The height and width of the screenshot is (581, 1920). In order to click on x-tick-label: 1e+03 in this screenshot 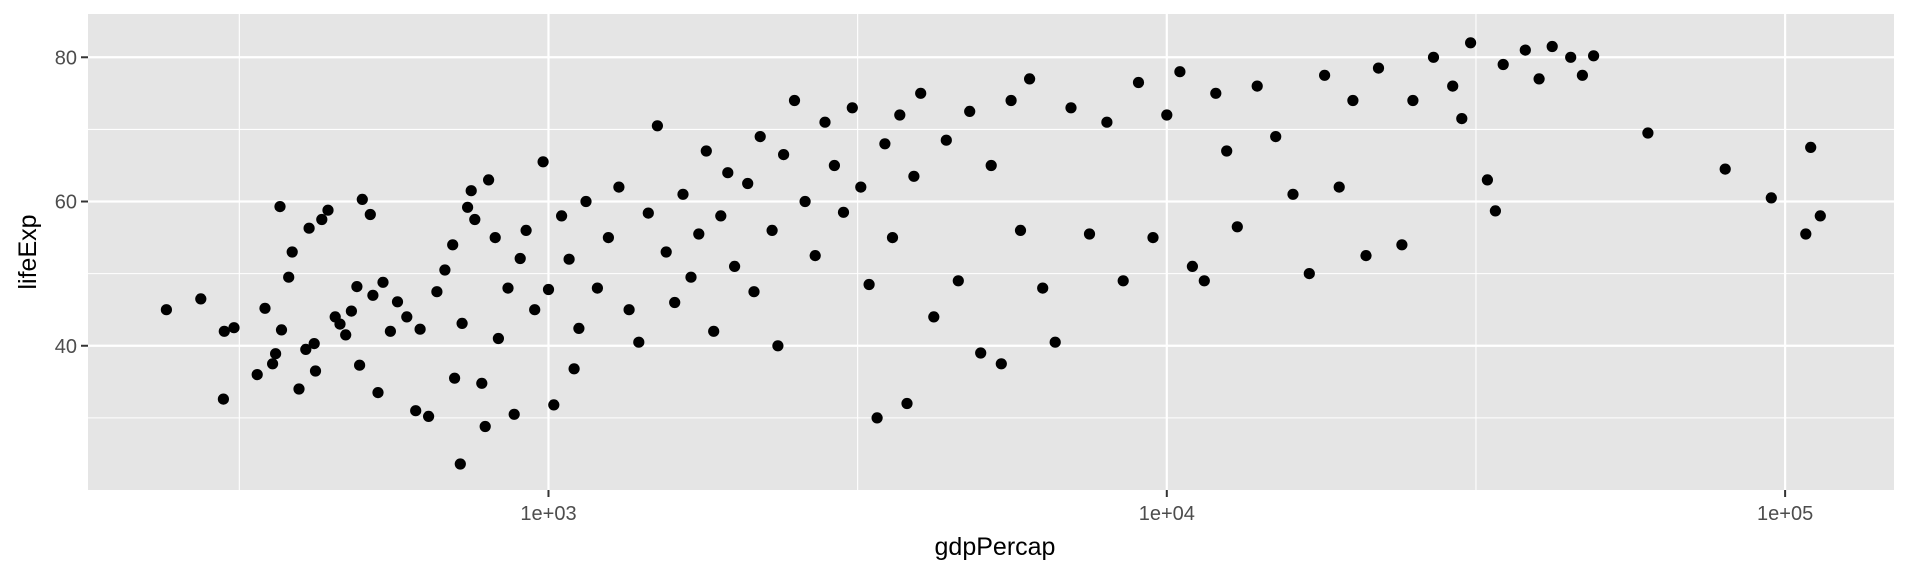, I will do `click(548, 514)`.